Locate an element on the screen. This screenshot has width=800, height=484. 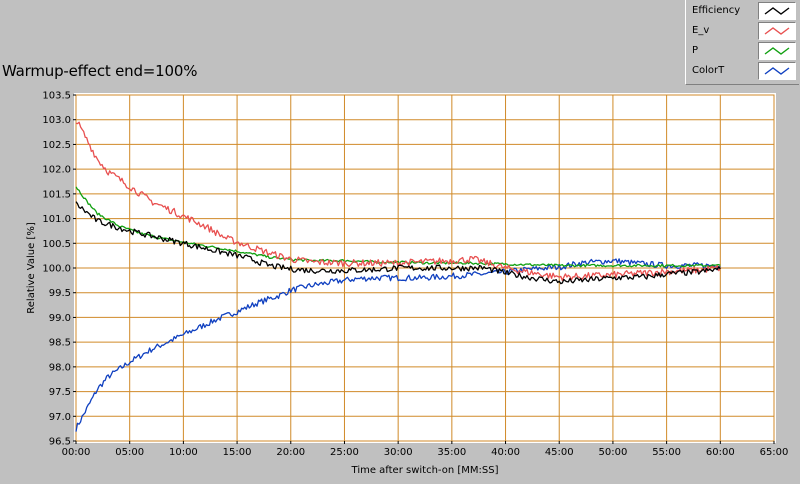
y-tick-label: 98.0 is located at coordinates (60, 367).